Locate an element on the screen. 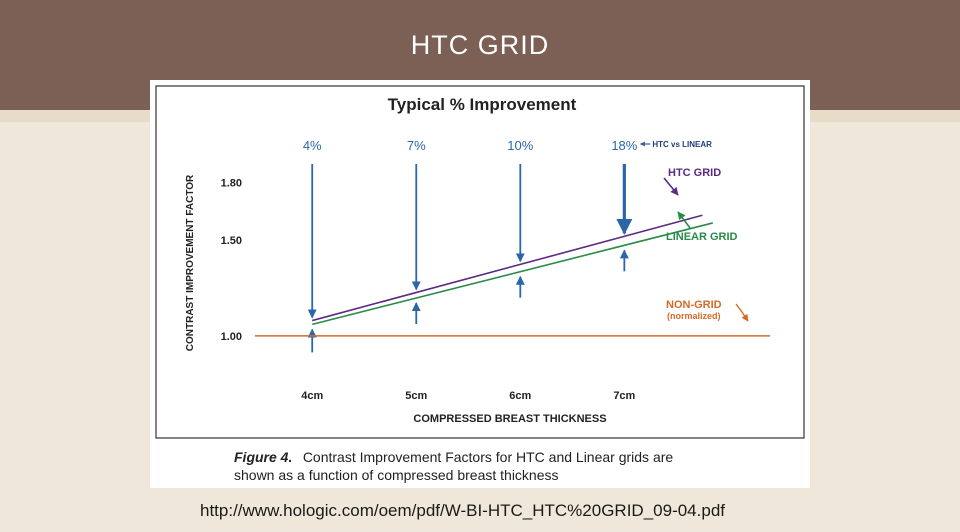  x-tick-label: 4cm is located at coordinates (312, 396).